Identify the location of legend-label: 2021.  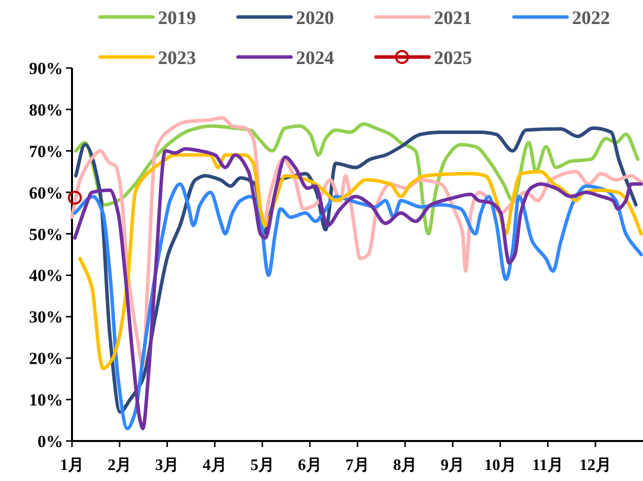
(453, 18).